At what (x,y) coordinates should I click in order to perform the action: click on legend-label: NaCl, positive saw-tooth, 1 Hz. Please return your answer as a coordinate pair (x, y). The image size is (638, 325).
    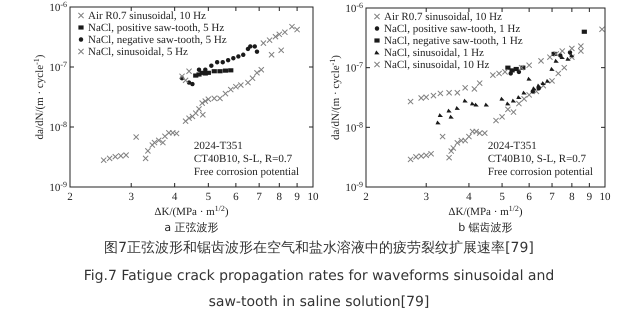
    Looking at the image, I should click on (452, 29).